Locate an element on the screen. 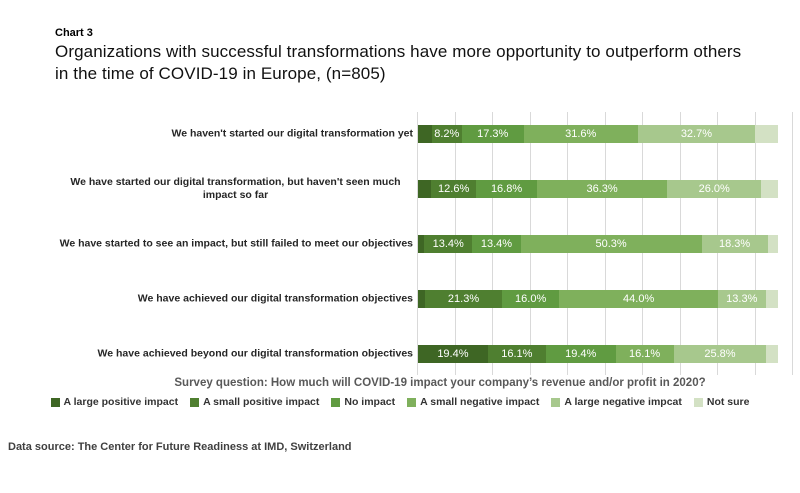  bar-segment-label: 16.8% is located at coordinates (506, 189).